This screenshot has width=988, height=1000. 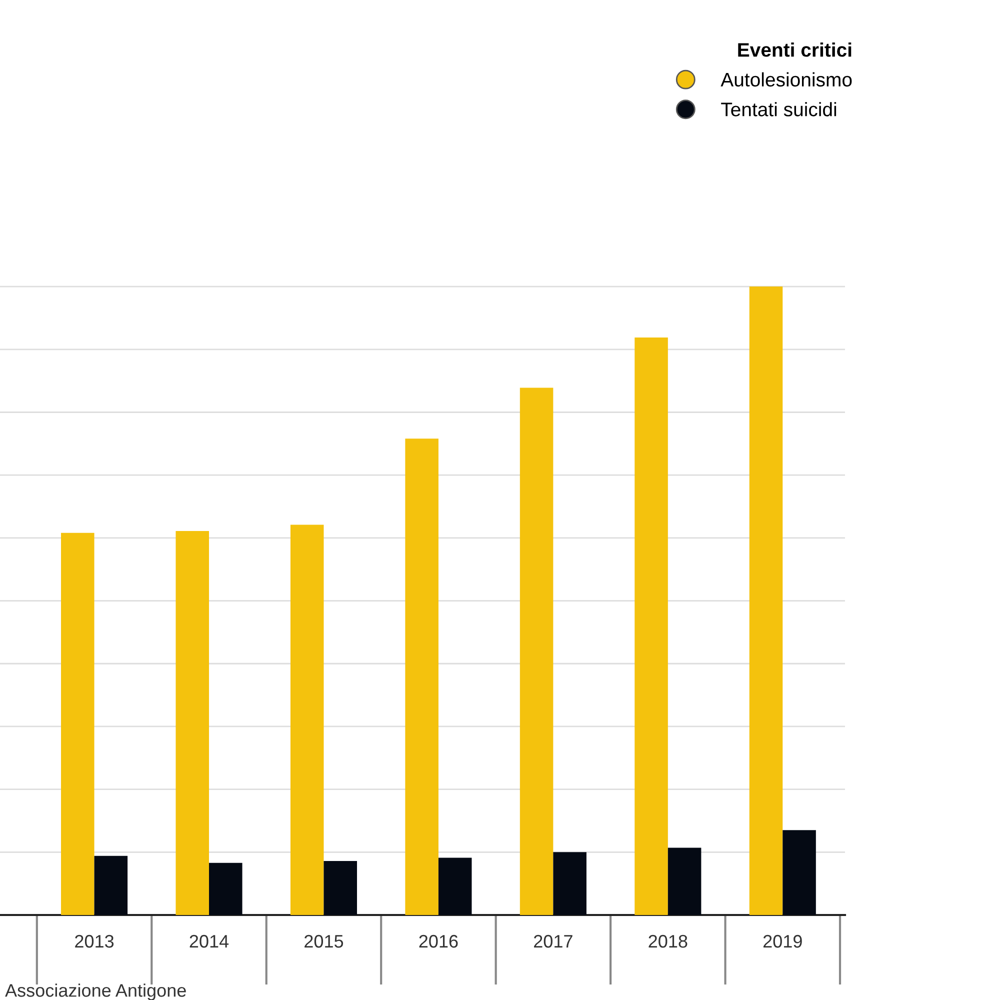 What do you see at coordinates (438, 941) in the screenshot?
I see `x-tick-label: 2016` at bounding box center [438, 941].